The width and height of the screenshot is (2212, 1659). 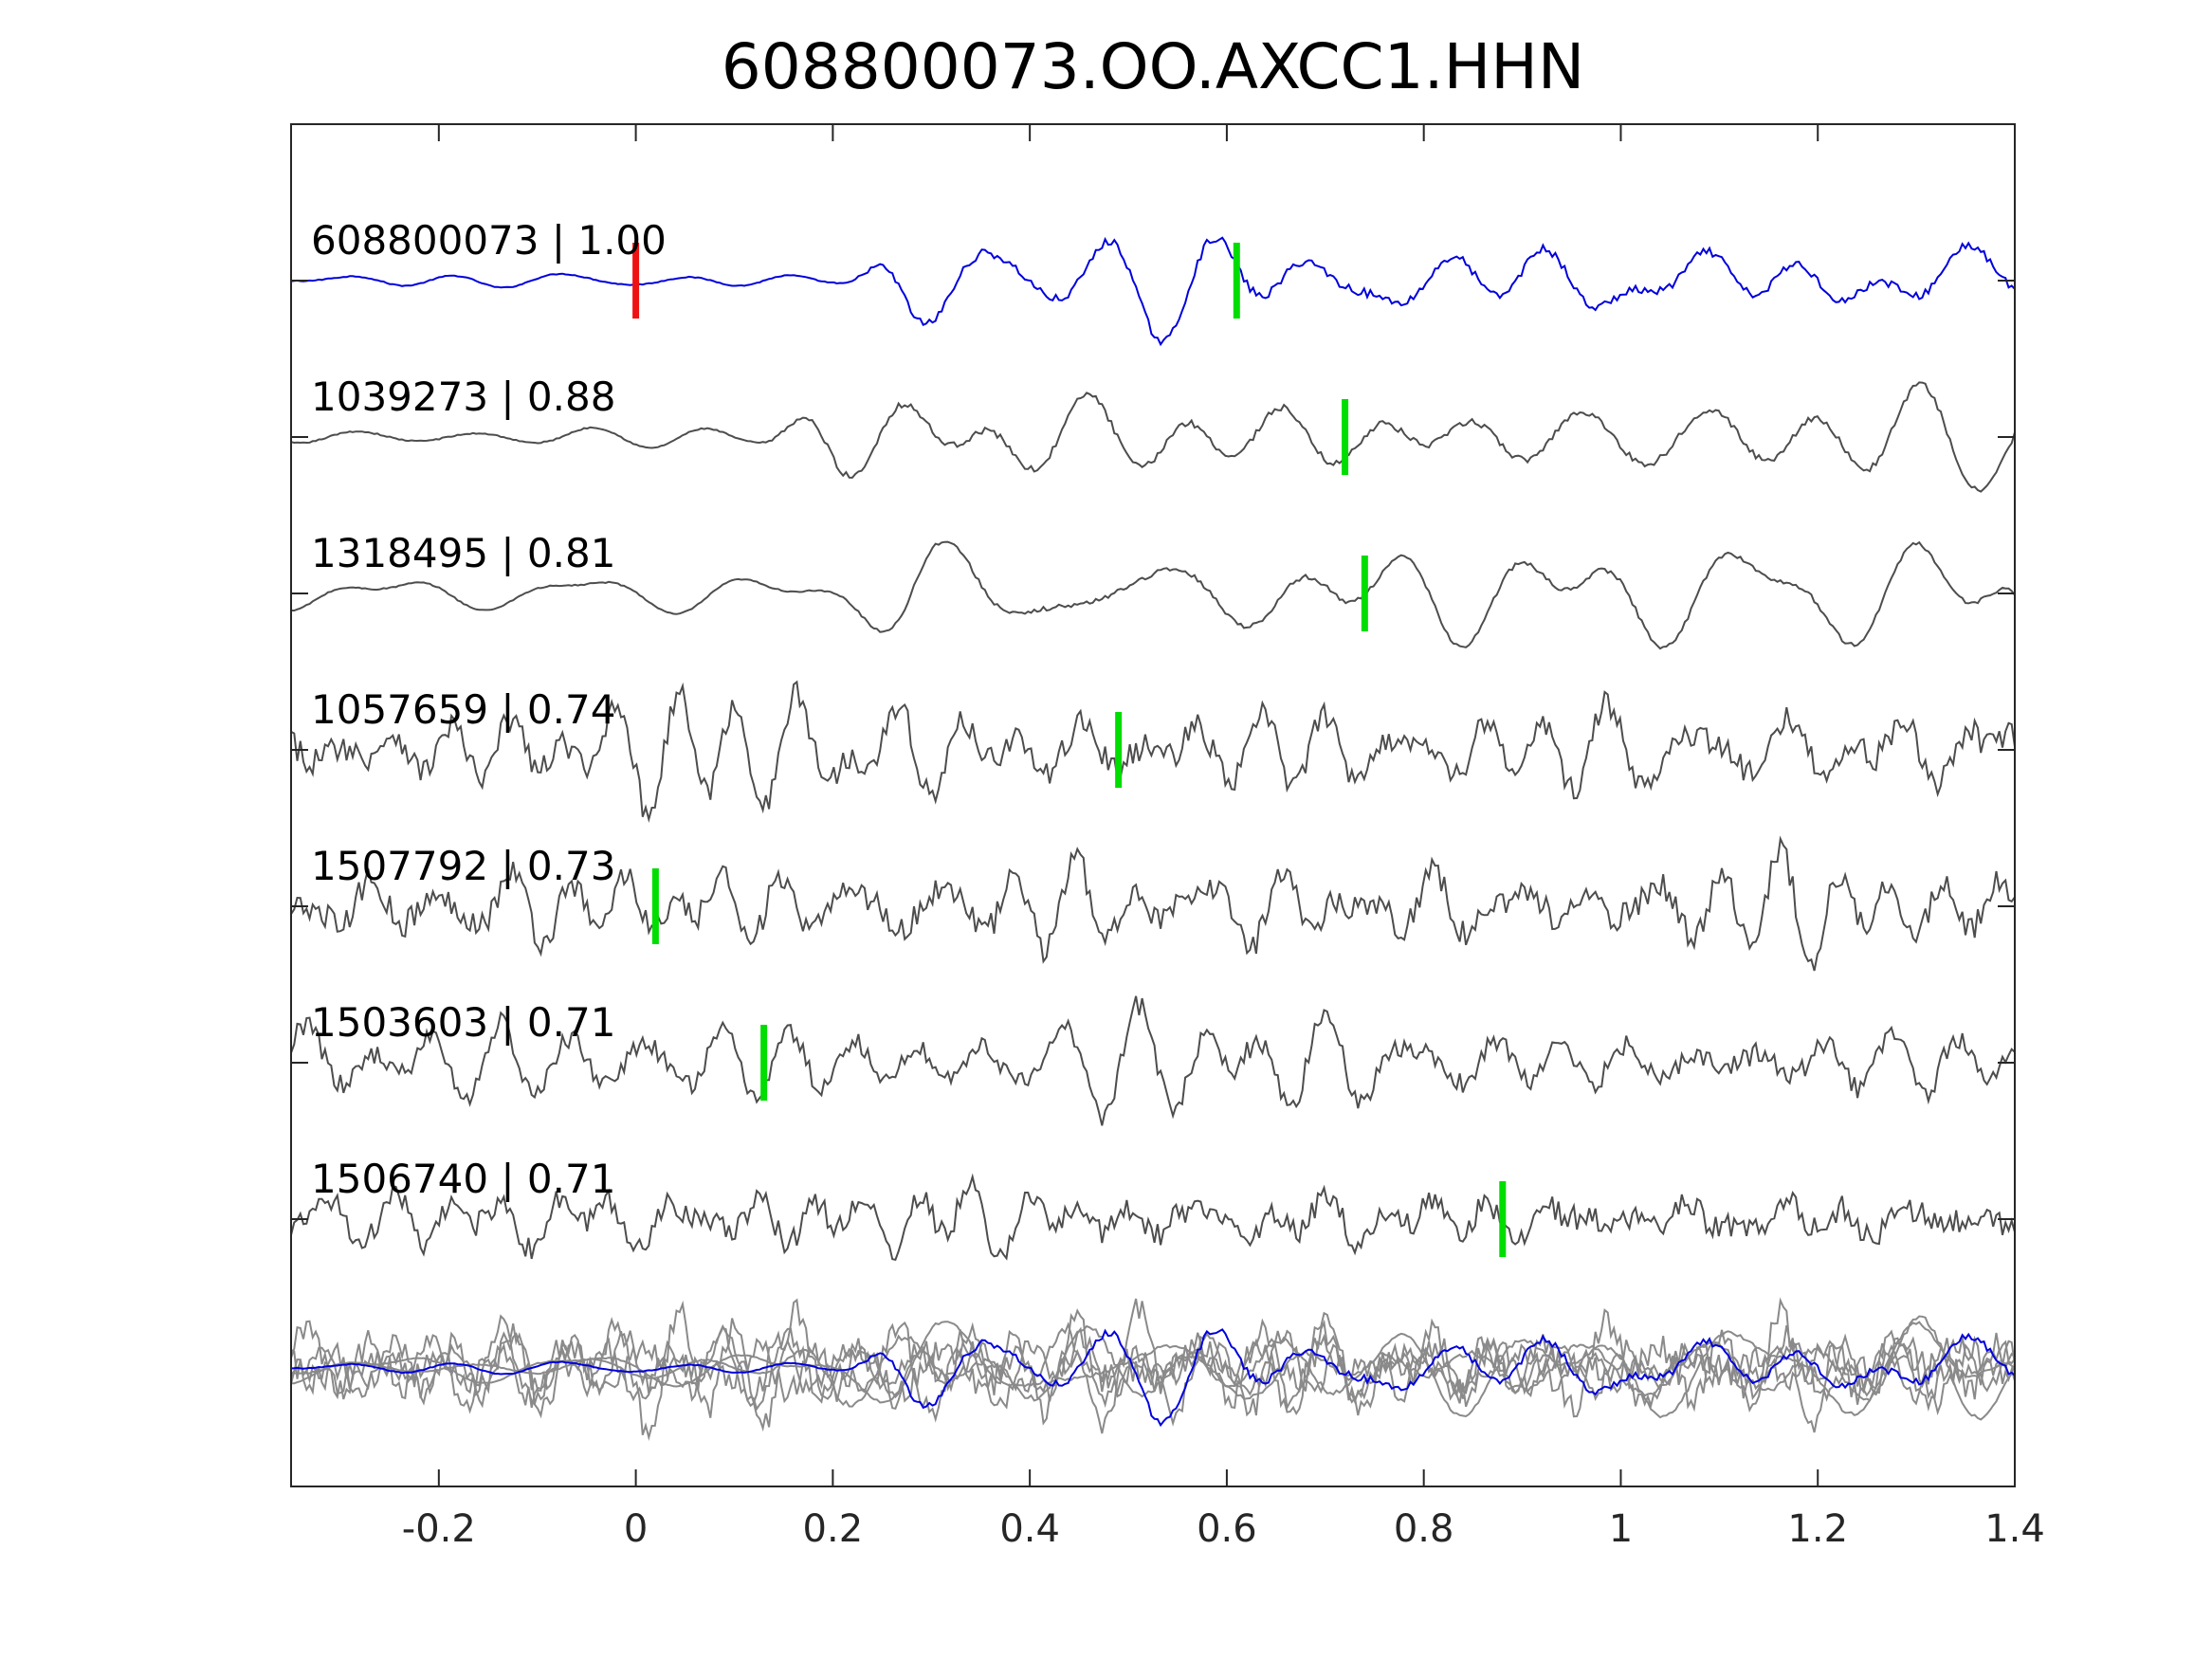 I want to click on trace-label-1057659: 1057659 | 0.74, so click(x=463, y=709).